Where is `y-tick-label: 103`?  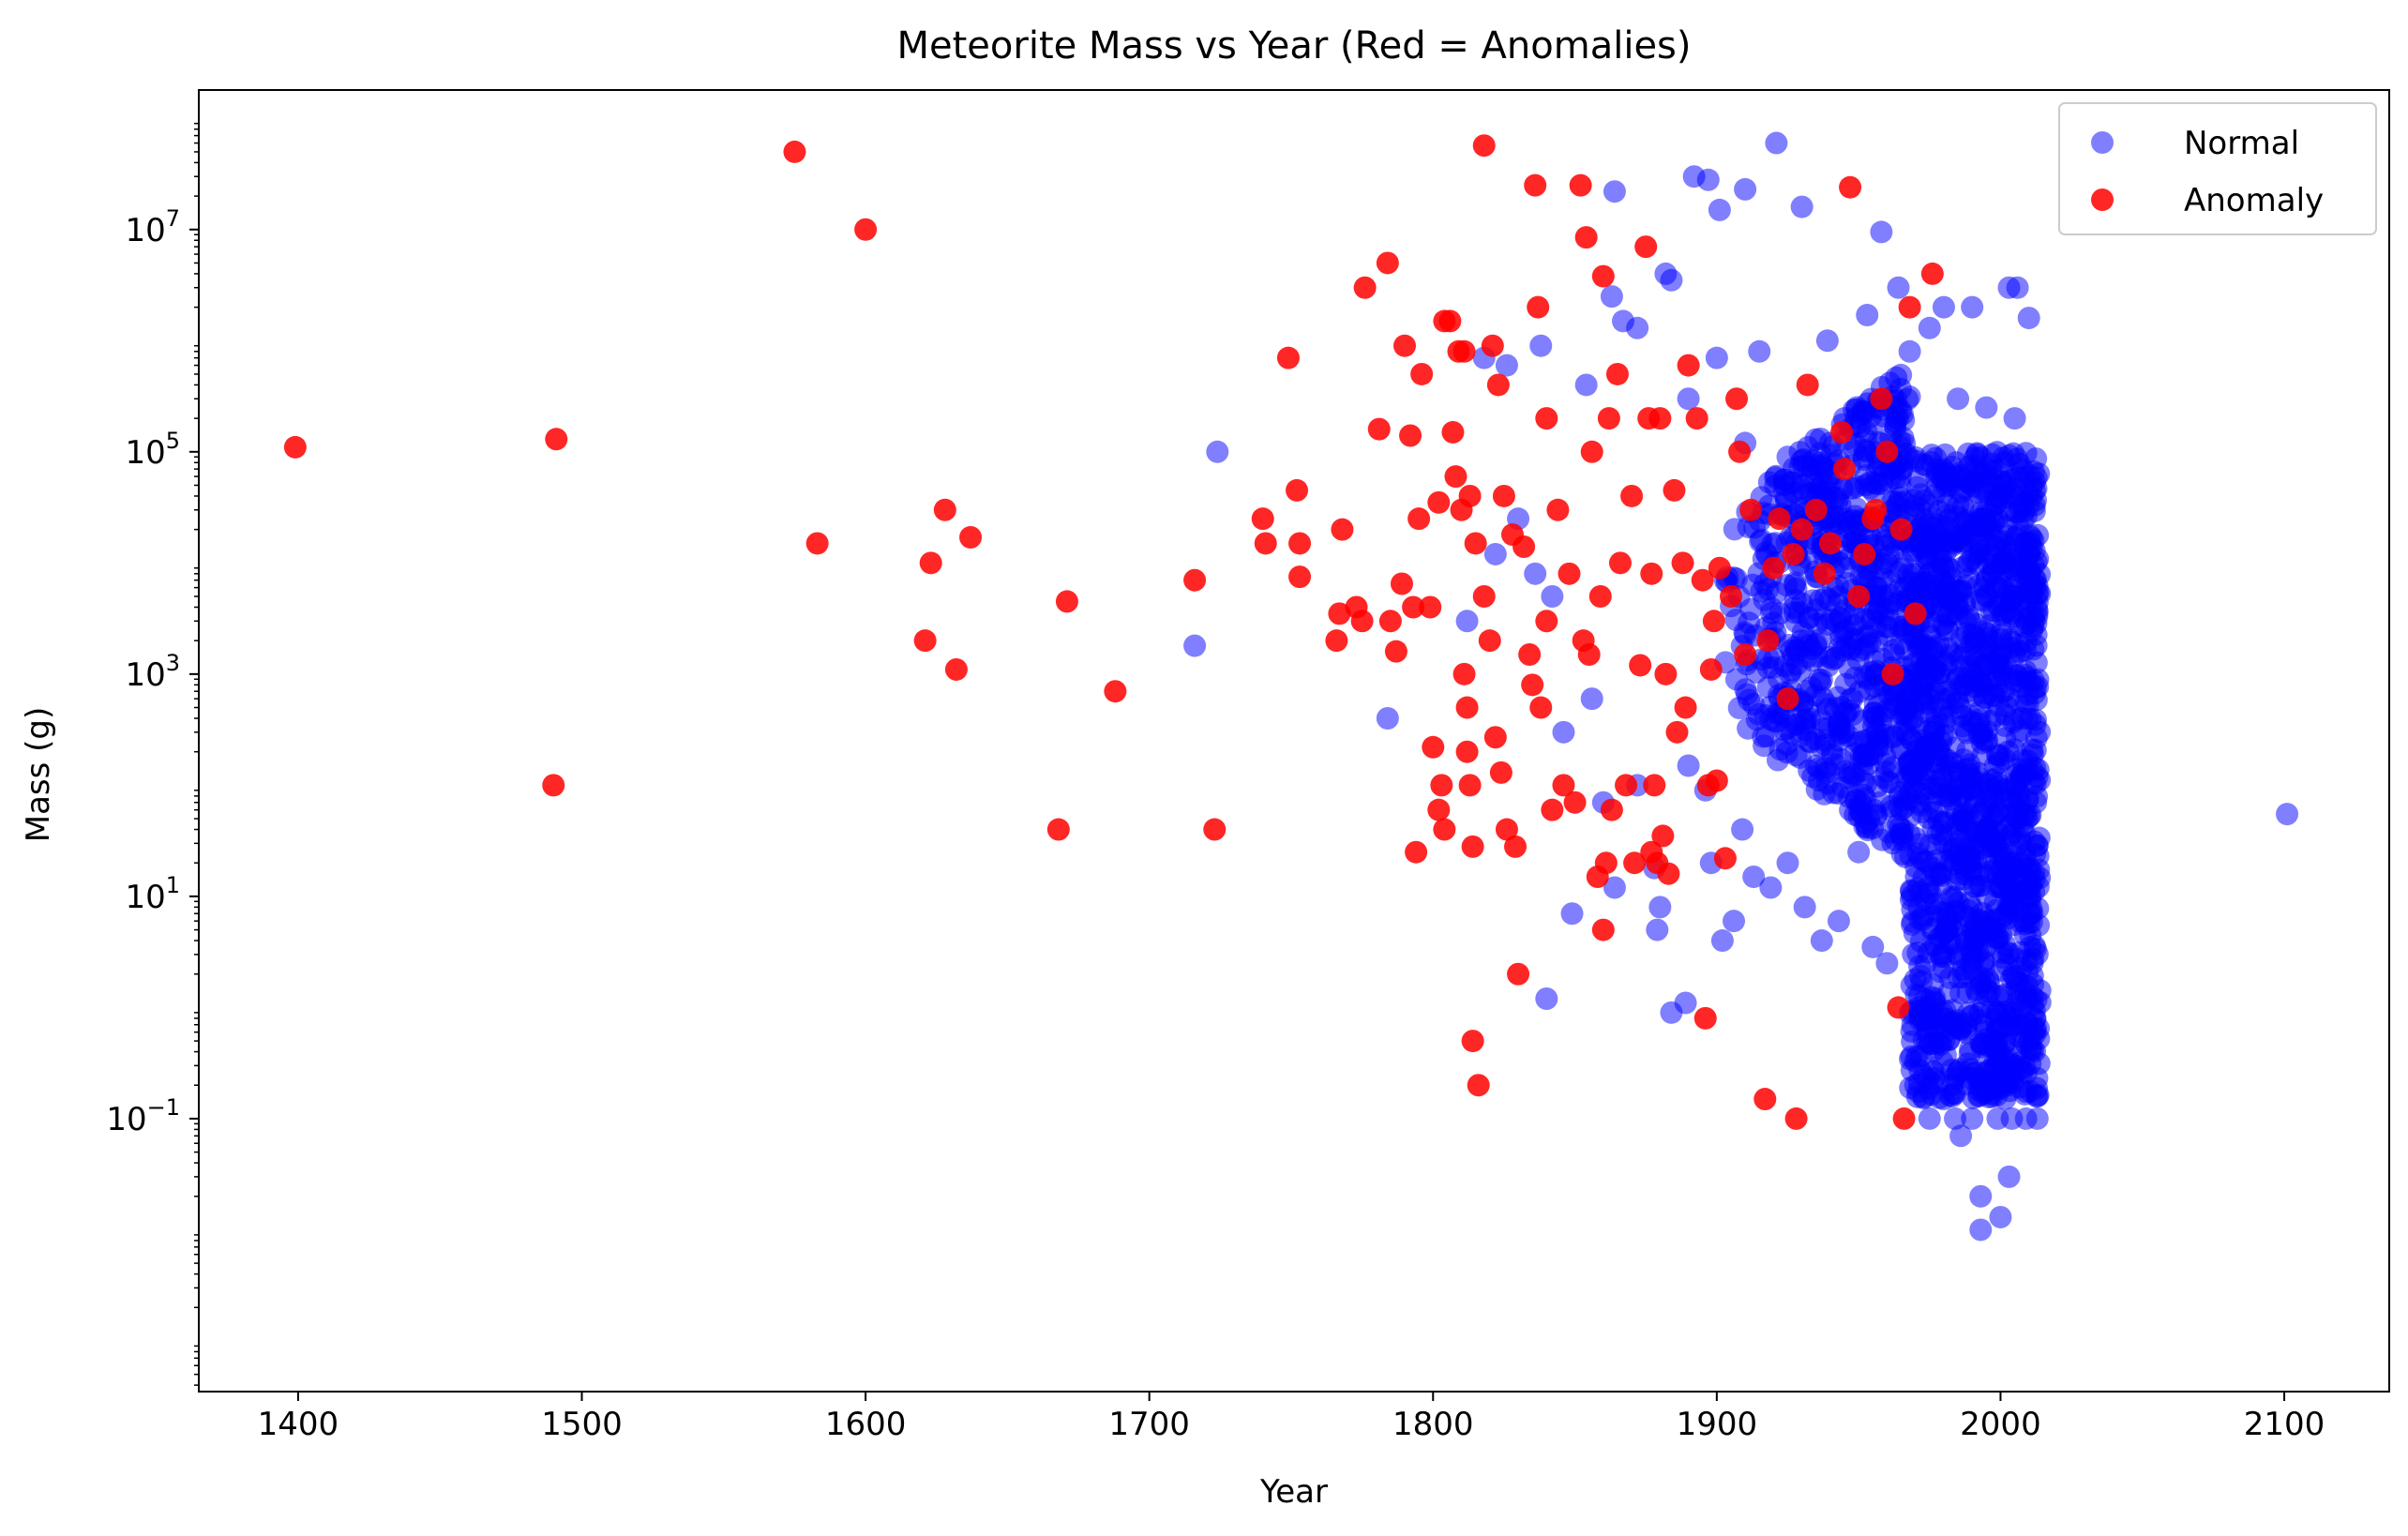
y-tick-label: 103 is located at coordinates (152, 672).